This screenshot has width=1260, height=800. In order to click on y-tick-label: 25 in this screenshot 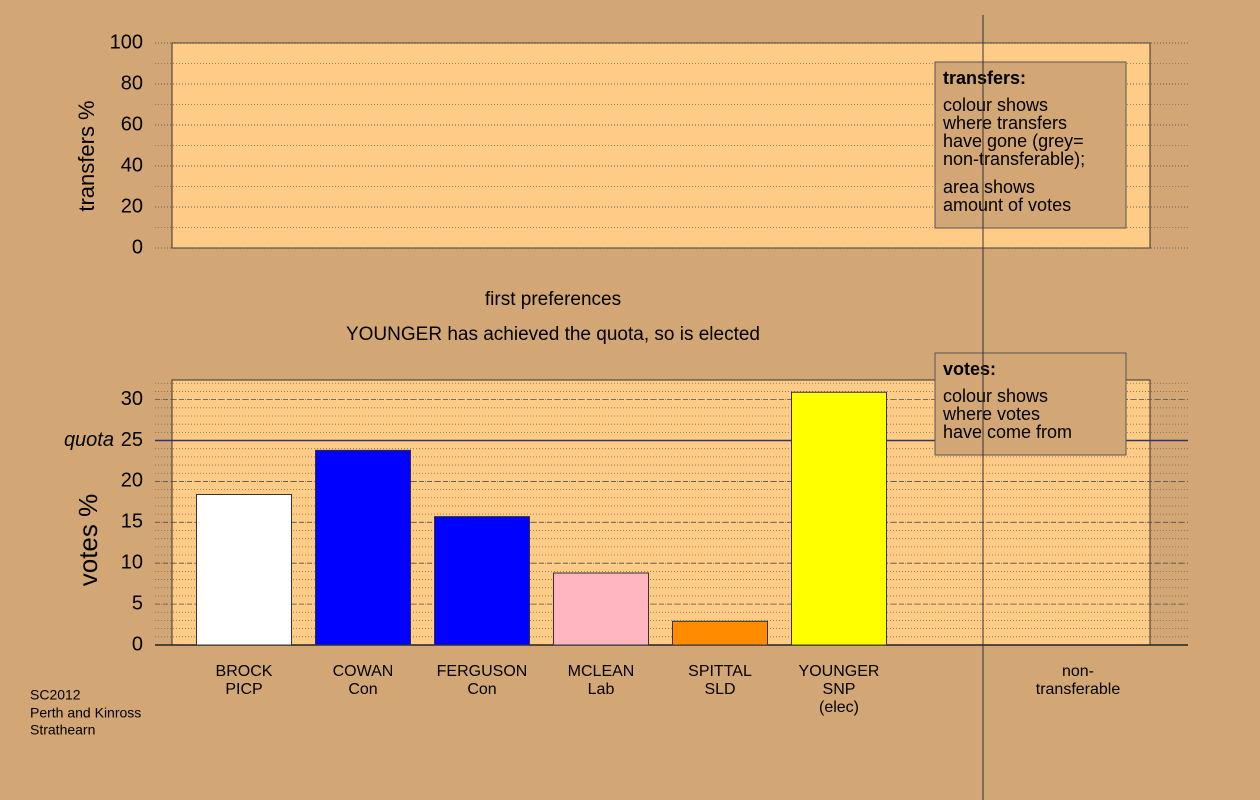, I will do `click(132, 440)`.